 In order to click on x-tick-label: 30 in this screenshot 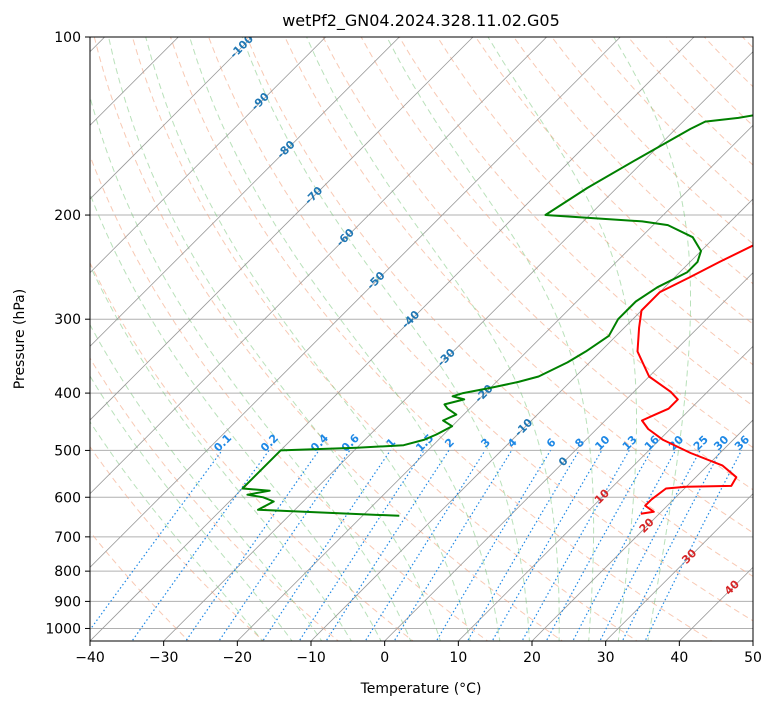, I will do `click(606, 658)`.